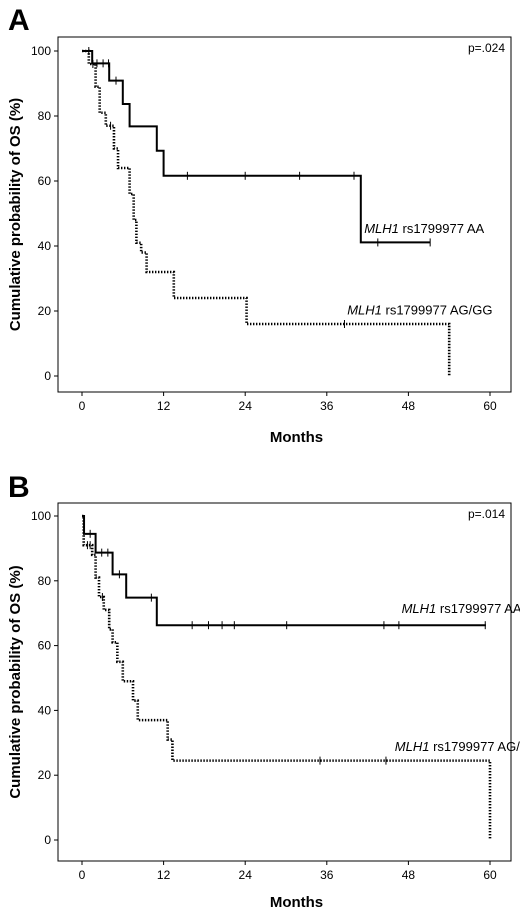 The height and width of the screenshot is (917, 520). I want to click on panel-letter: A, so click(19, 20).